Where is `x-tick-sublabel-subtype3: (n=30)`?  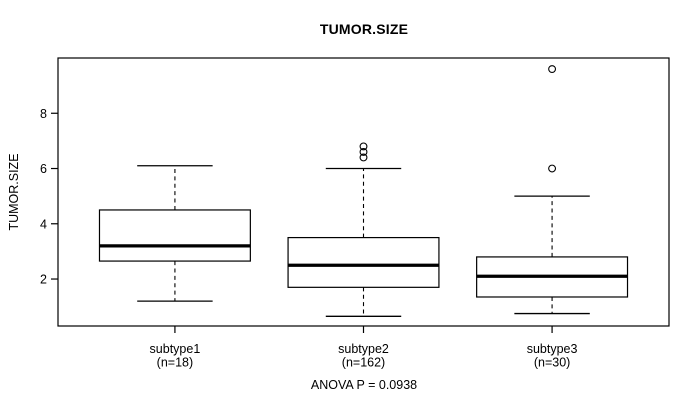 x-tick-sublabel-subtype3: (n=30) is located at coordinates (552, 363).